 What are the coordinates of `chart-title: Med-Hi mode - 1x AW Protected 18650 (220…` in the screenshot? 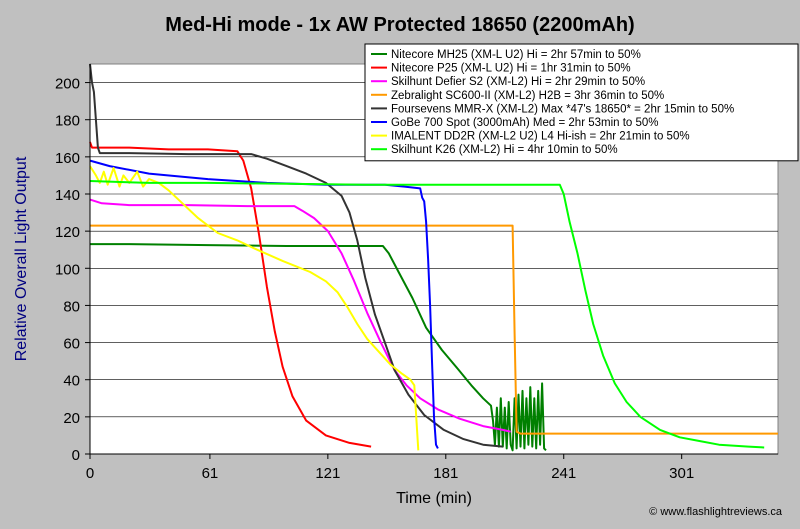 It's located at (399, 25).